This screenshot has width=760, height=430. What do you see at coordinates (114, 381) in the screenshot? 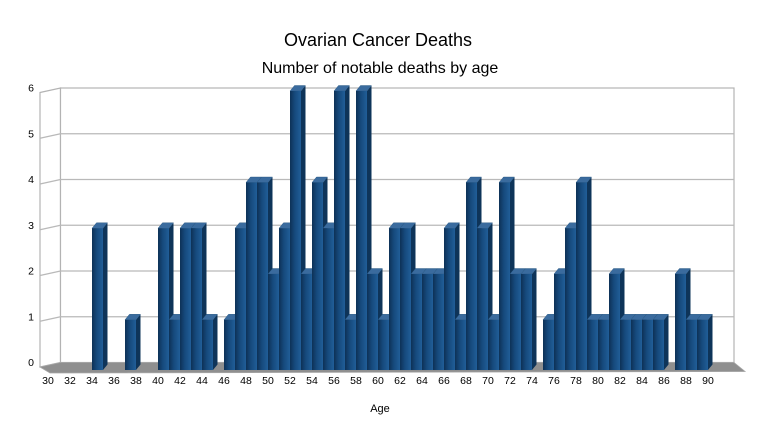
I see `x-tick-label-36: 36` at bounding box center [114, 381].